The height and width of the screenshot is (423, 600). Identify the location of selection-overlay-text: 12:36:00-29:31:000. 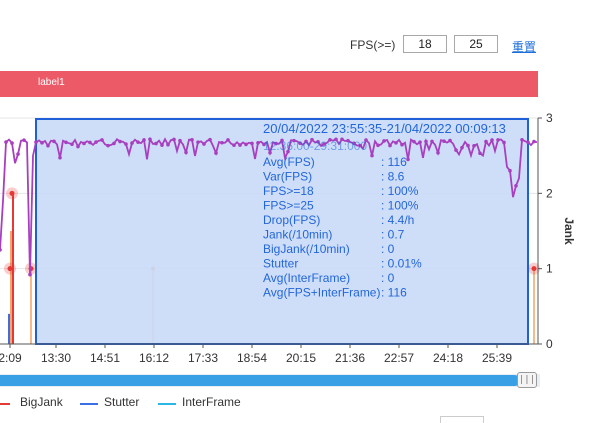
(315, 146).